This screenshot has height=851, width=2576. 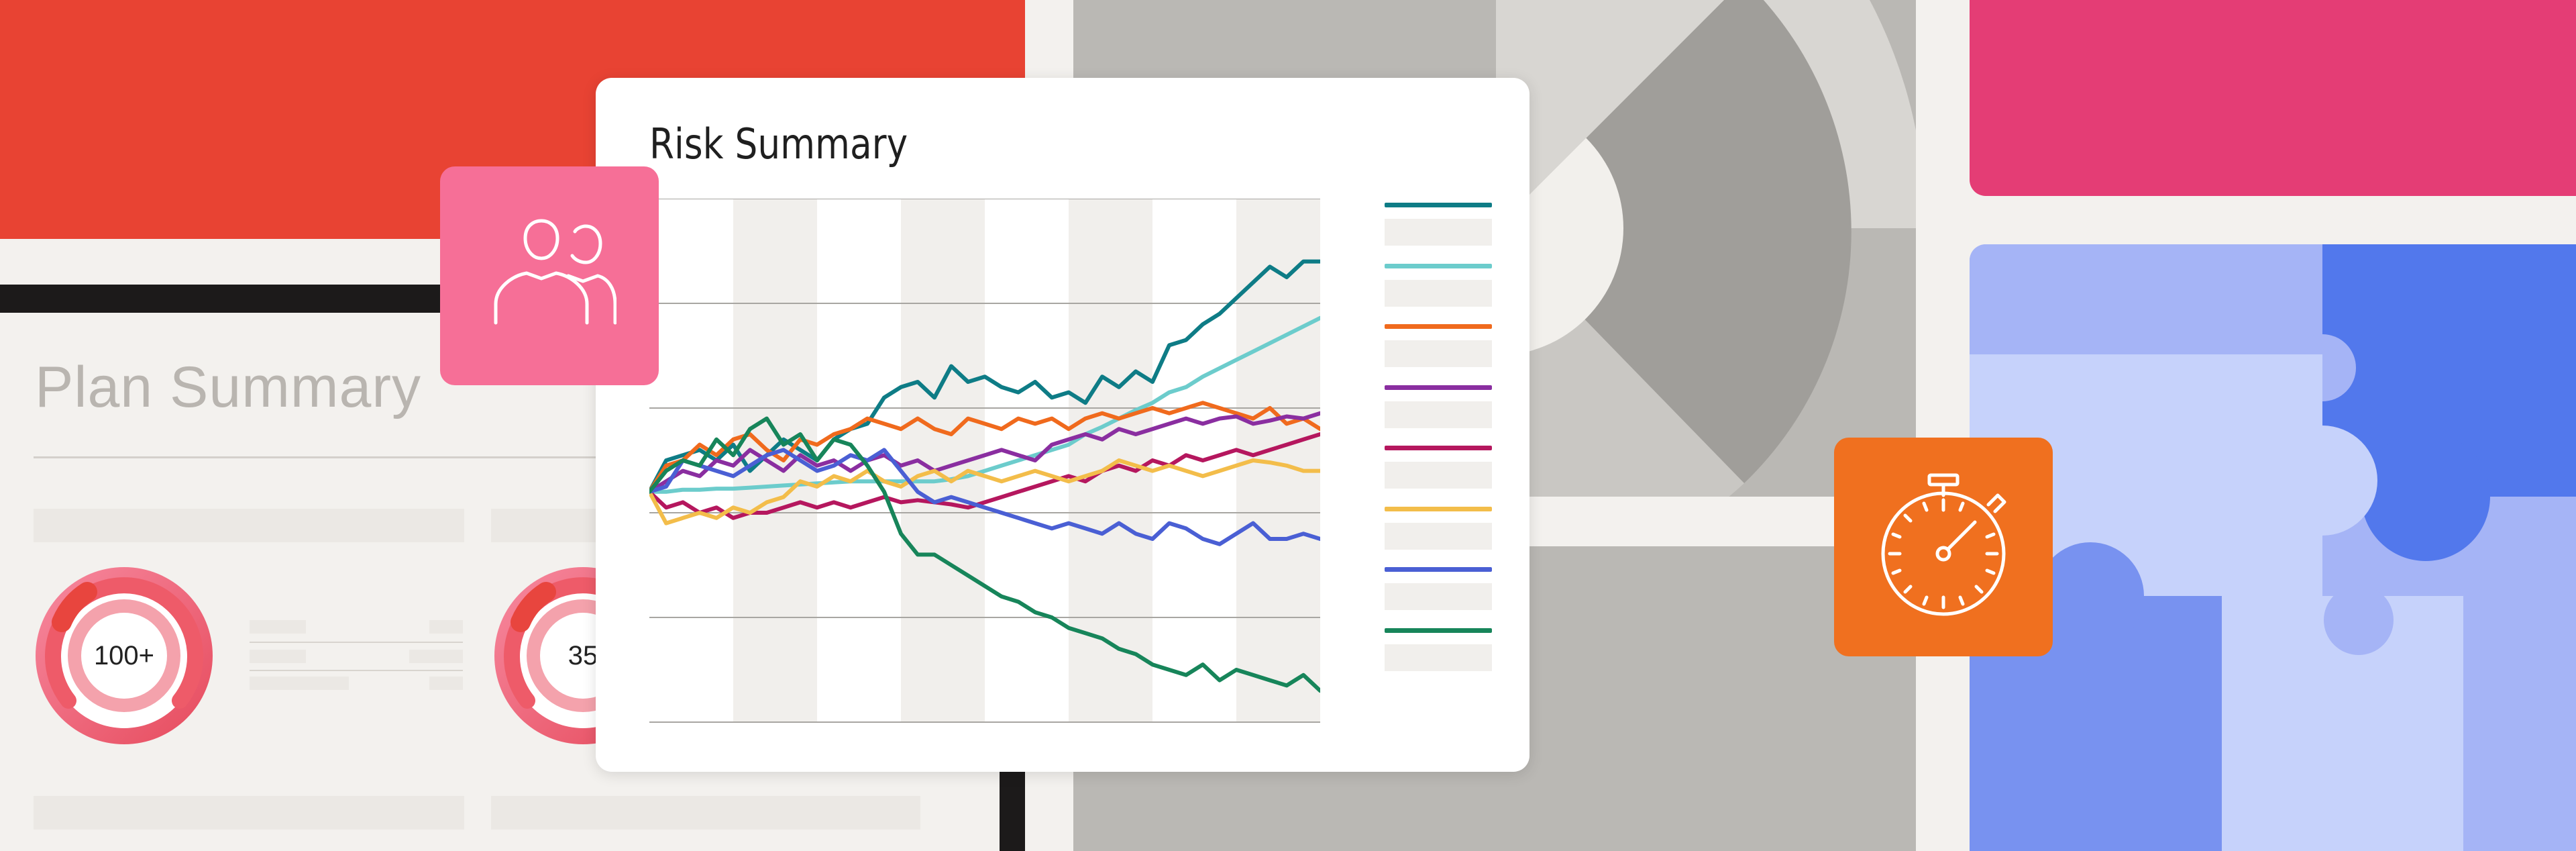 I want to click on panel-gap, so click(x=1943, y=426).